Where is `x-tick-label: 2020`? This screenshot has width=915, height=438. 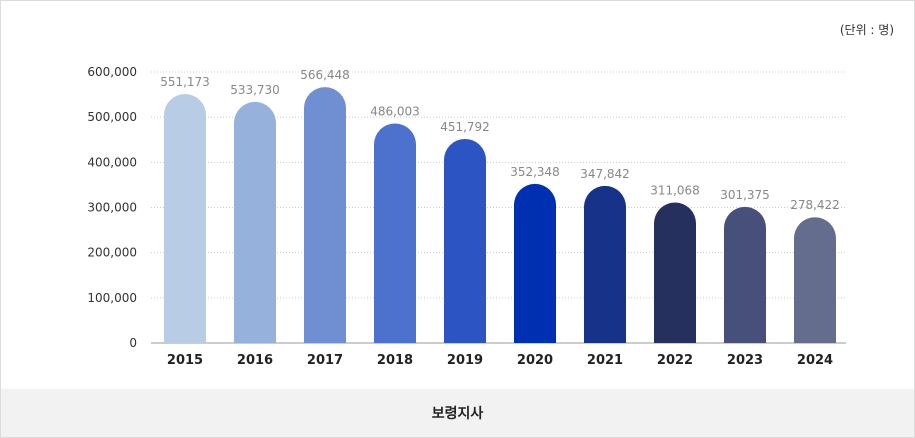 x-tick-label: 2020 is located at coordinates (535, 360).